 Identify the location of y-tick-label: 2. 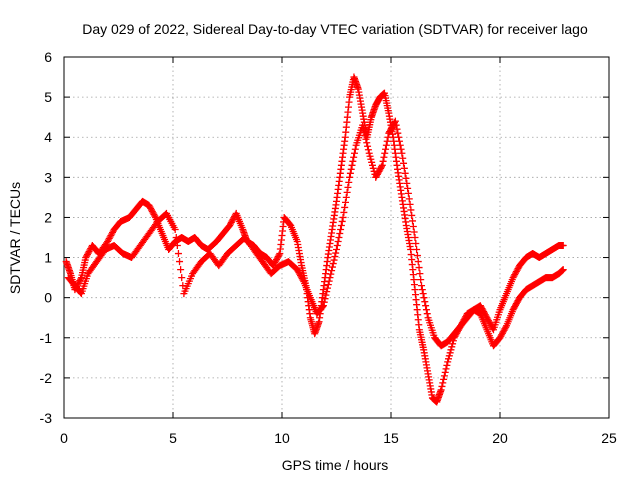
(48, 217).